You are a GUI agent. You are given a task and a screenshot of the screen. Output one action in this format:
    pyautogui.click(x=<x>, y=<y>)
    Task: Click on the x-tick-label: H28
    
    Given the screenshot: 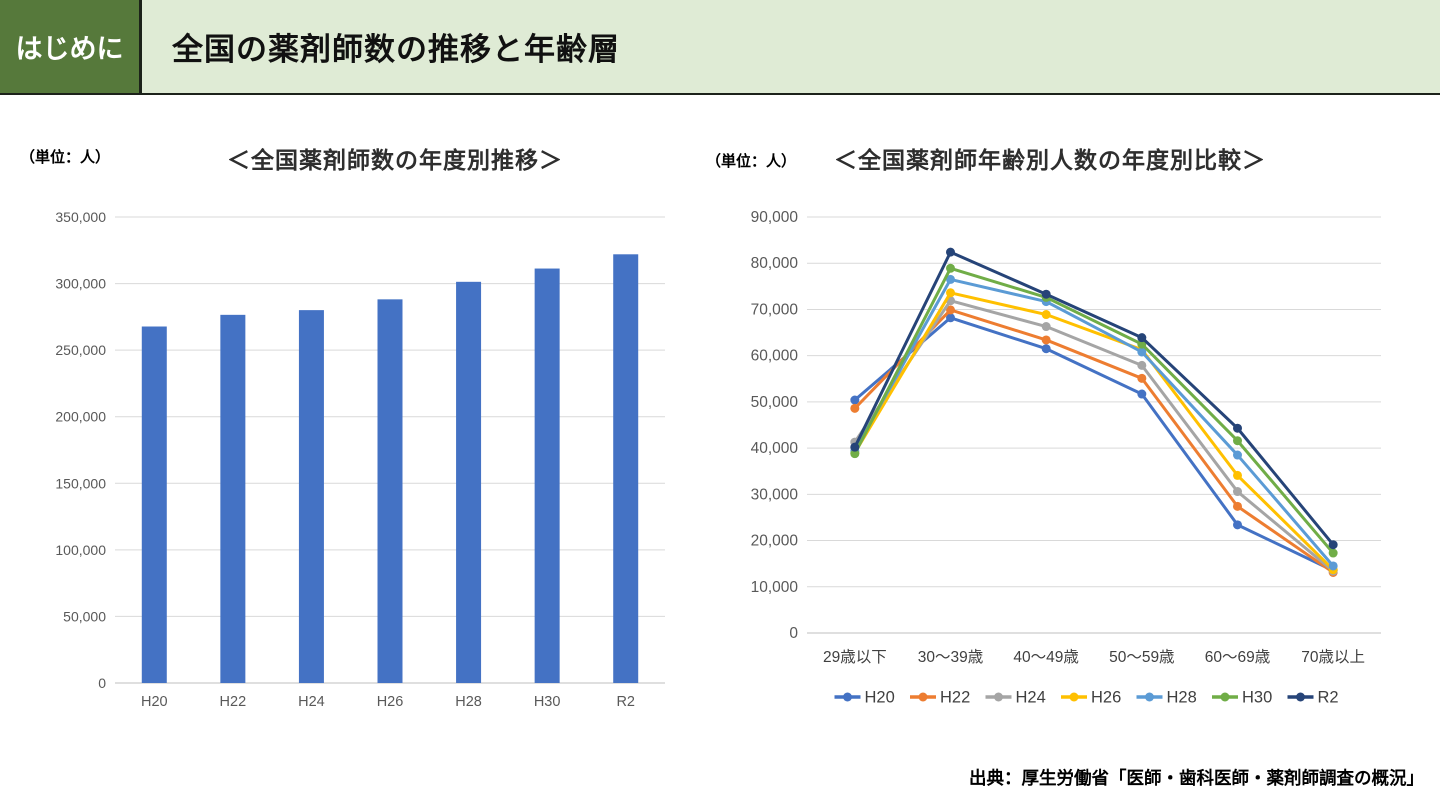 What is the action you would take?
    pyautogui.click(x=468, y=702)
    